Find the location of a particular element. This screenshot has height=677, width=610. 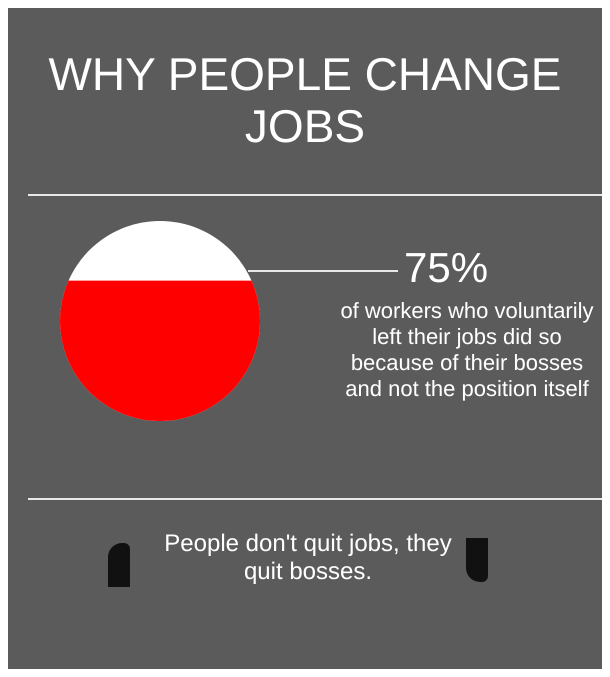

text: of workers who voluntarily left their jobs did so because of their bosses and not the position itself is located at coordinates (467, 350).